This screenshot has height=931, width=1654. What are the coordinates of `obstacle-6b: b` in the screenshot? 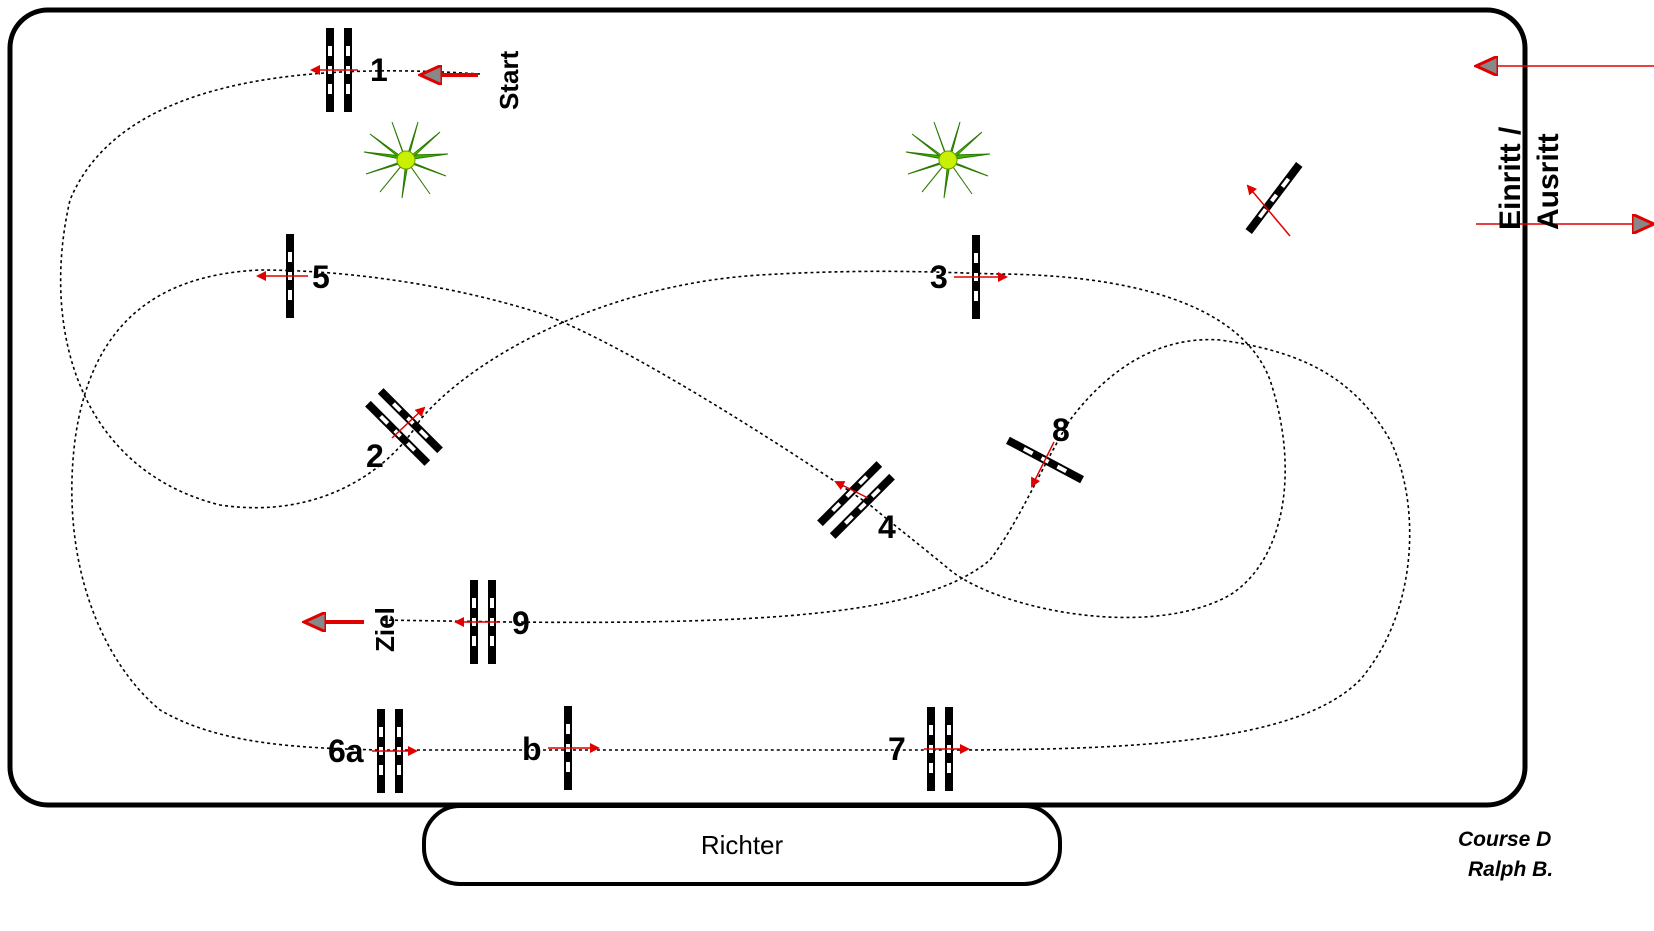 It's located at (561, 748).